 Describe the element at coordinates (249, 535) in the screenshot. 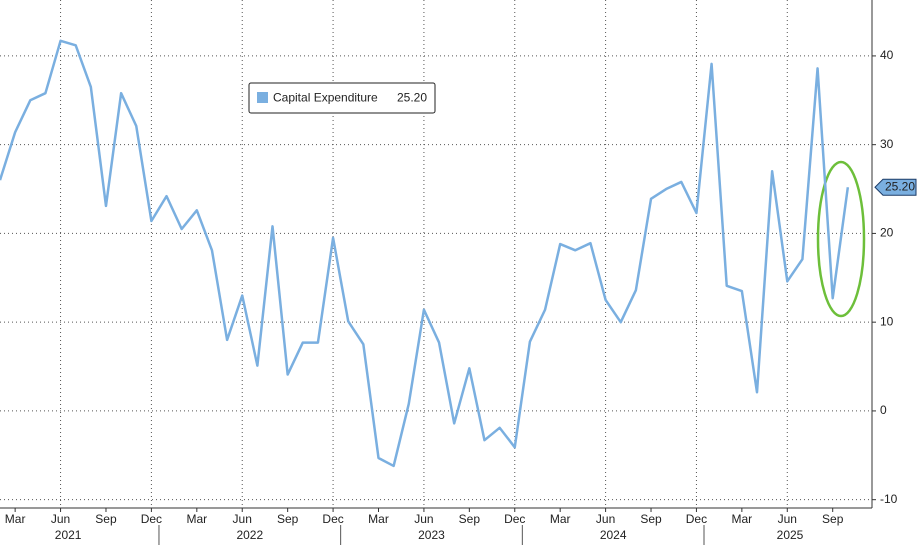

I see `year-label: 2022` at that location.